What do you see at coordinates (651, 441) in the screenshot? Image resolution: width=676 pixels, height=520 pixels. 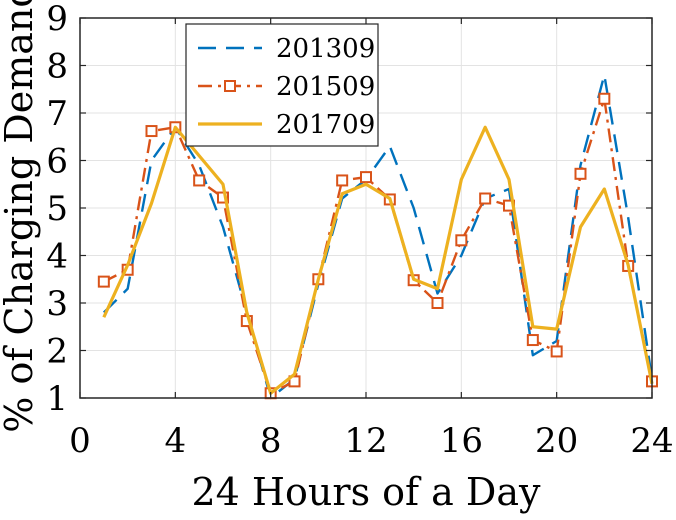 I see `x-tick-label: 24` at bounding box center [651, 441].